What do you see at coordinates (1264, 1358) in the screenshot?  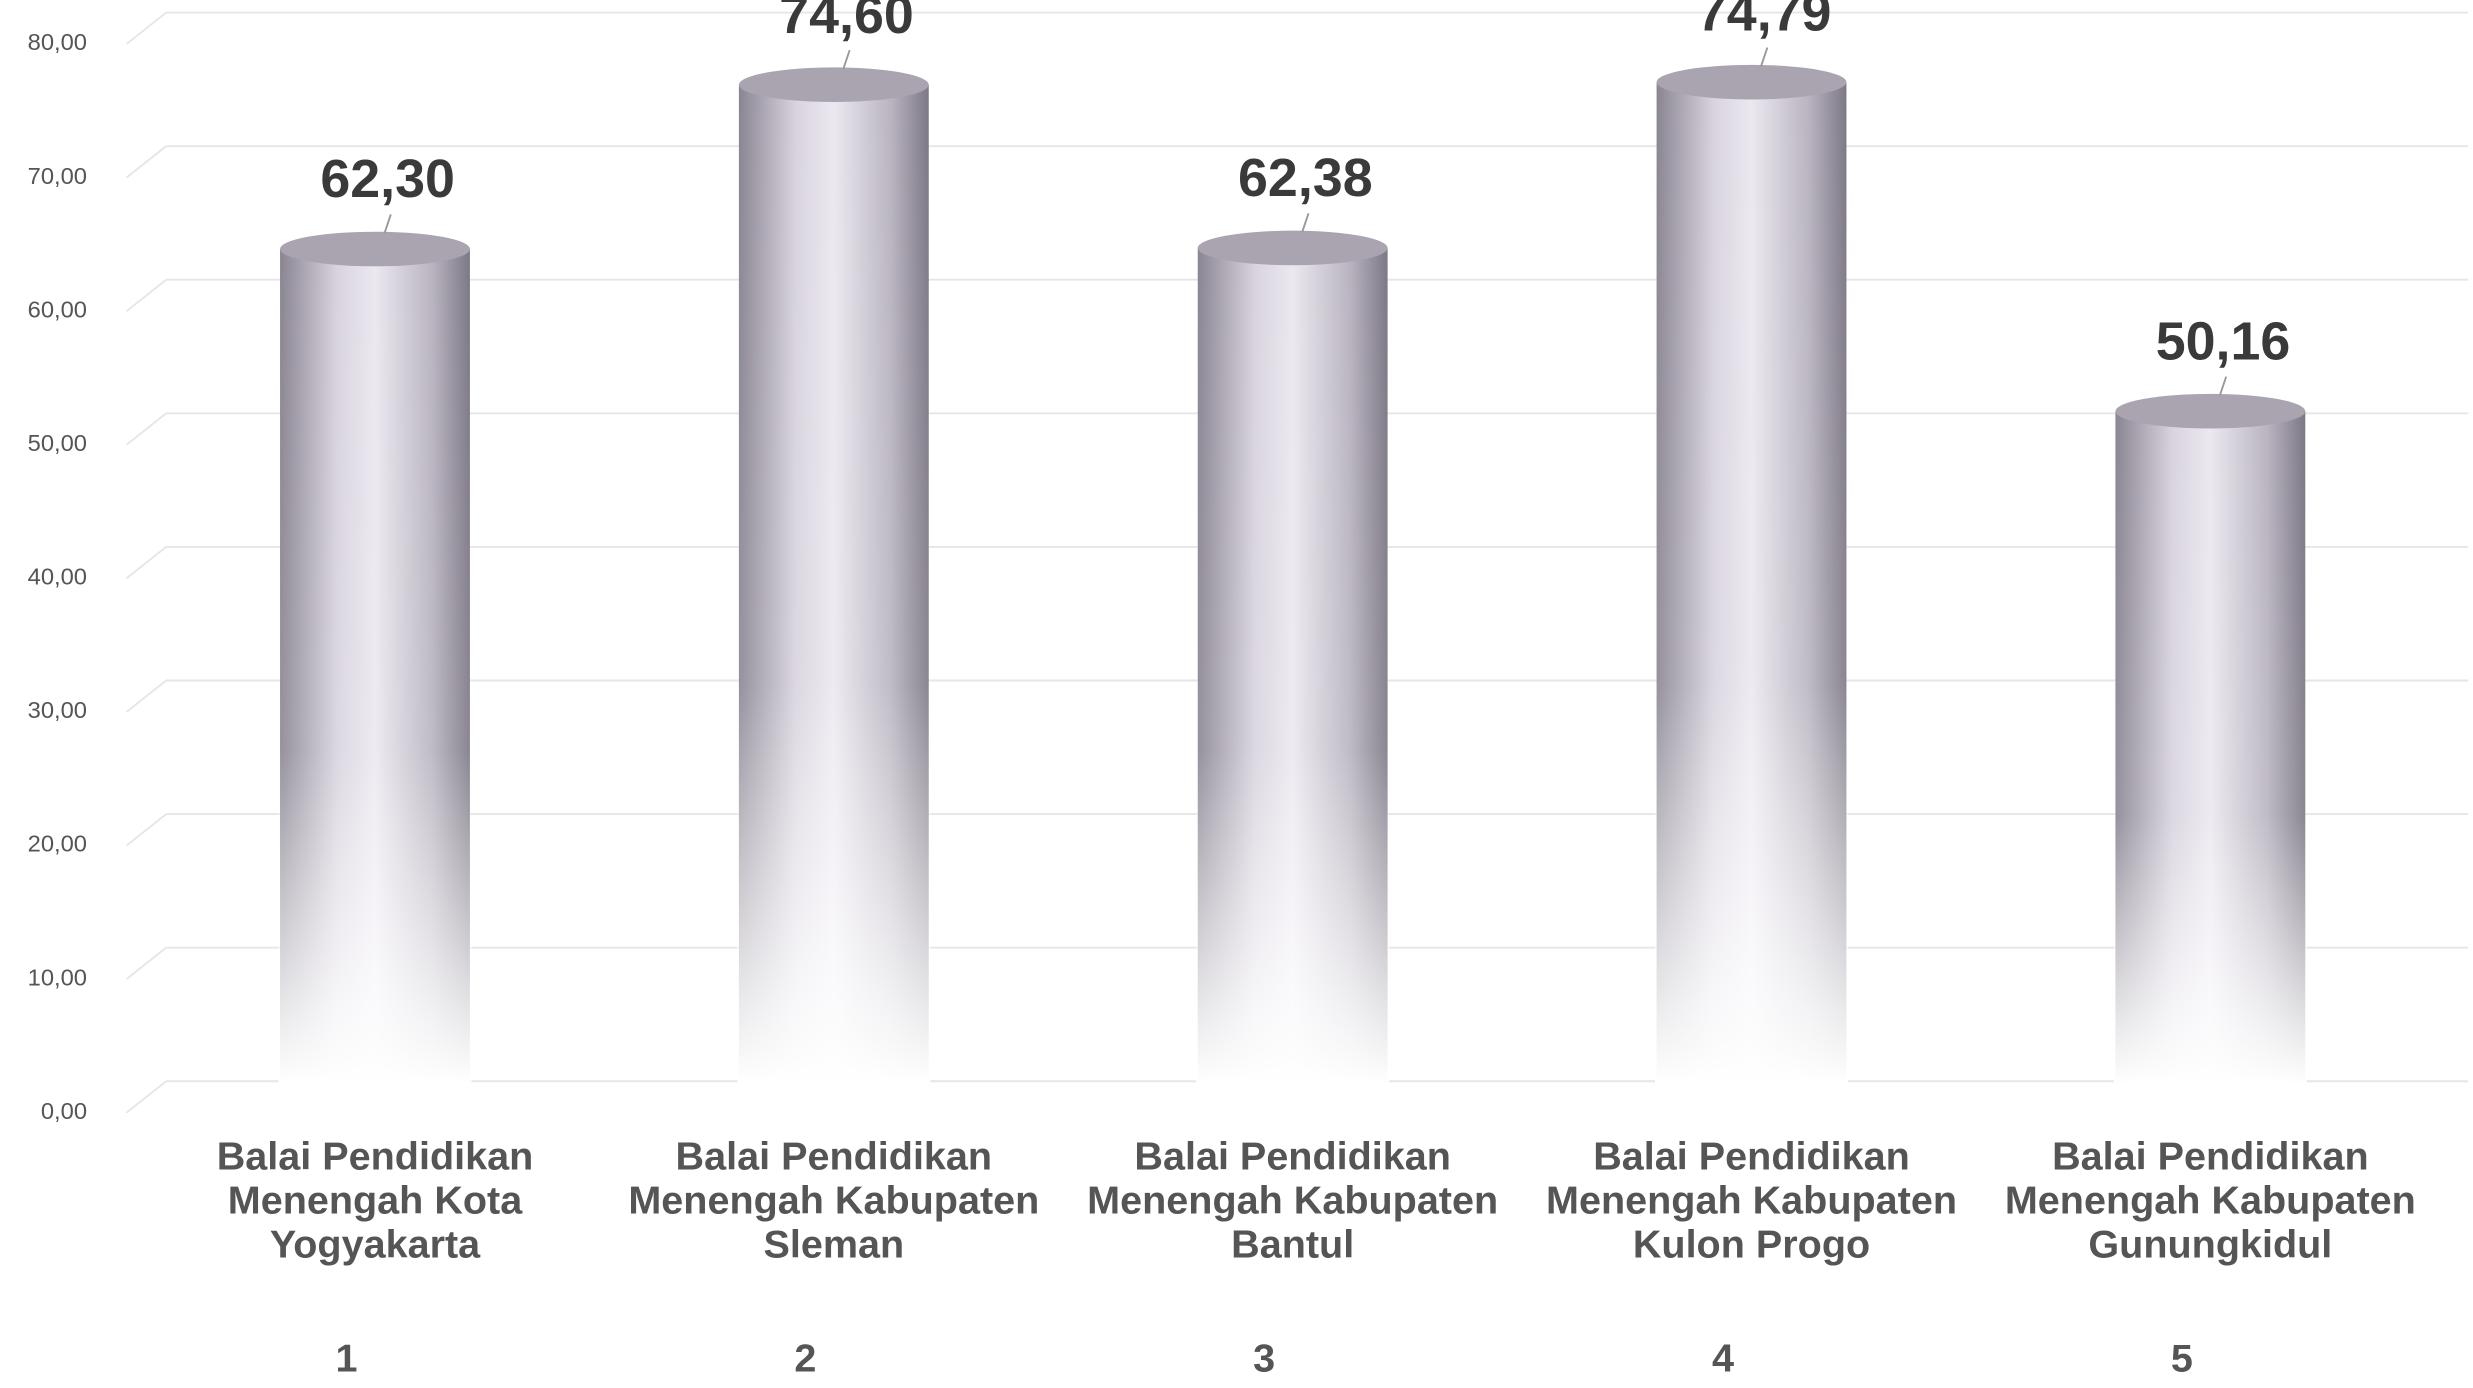 I see `category-number: 3` at bounding box center [1264, 1358].